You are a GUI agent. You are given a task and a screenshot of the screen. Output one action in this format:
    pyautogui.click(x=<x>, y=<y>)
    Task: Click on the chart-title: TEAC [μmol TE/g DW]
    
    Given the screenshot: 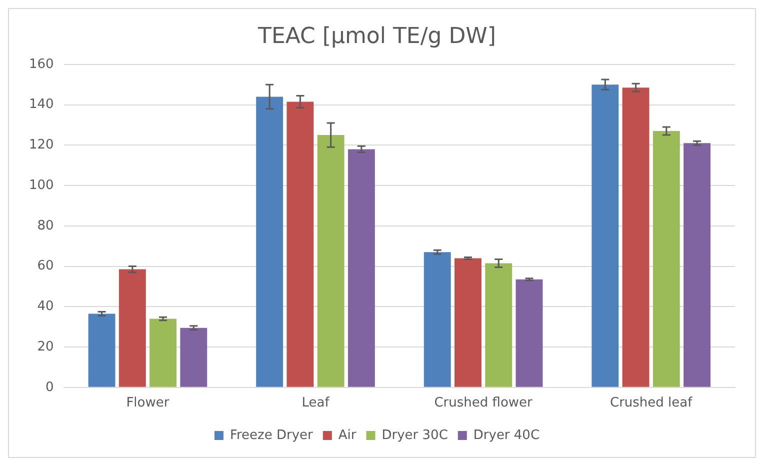 What is the action you would take?
    pyautogui.click(x=376, y=36)
    